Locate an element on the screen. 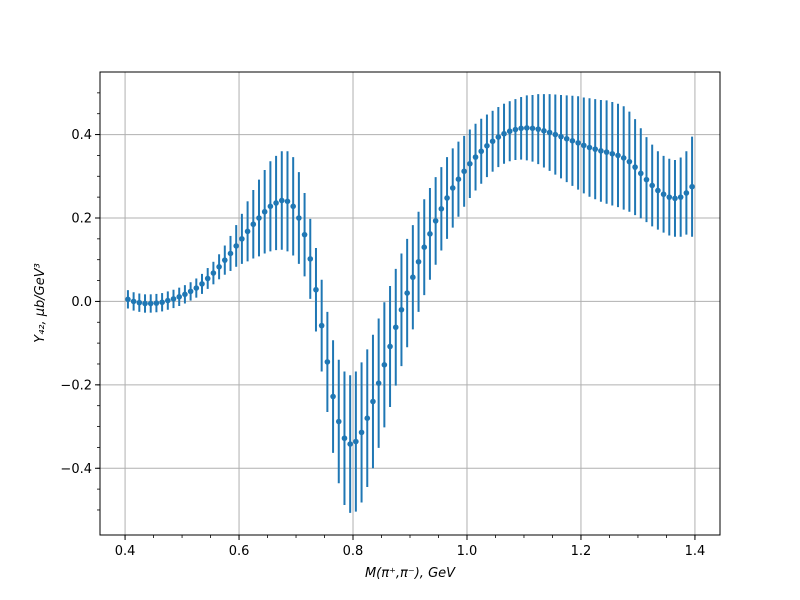  y-tick-label: 0.0 is located at coordinates (81, 302).